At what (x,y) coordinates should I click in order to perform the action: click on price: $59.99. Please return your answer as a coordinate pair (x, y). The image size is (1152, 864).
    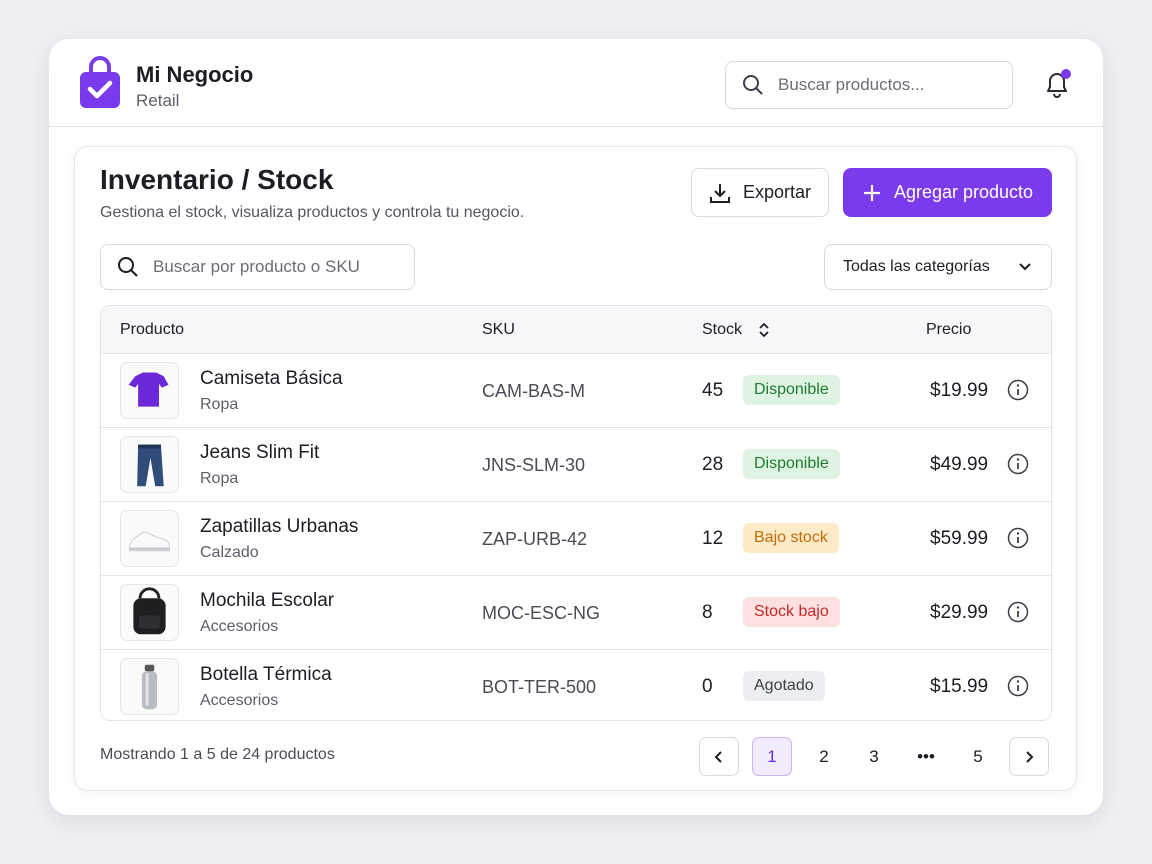
    Looking at the image, I should click on (959, 538).